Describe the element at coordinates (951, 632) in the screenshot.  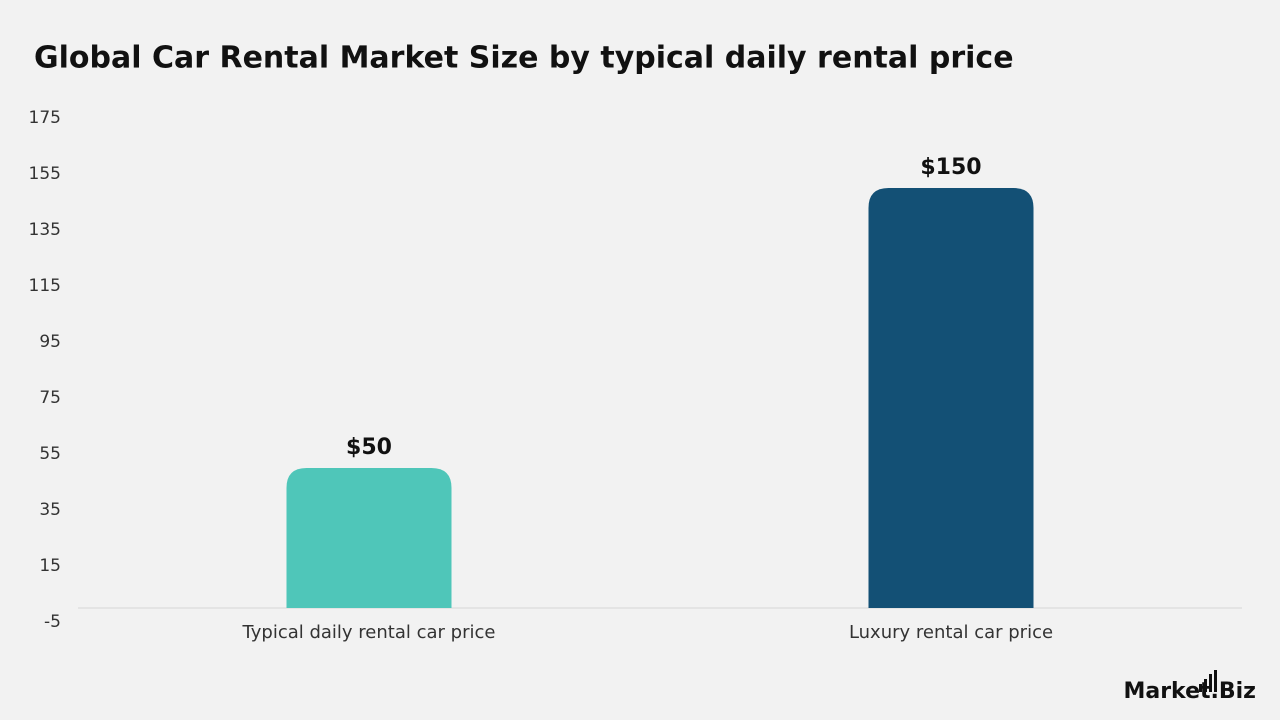
I see `x-tick-label: Luxury rental car price` at that location.